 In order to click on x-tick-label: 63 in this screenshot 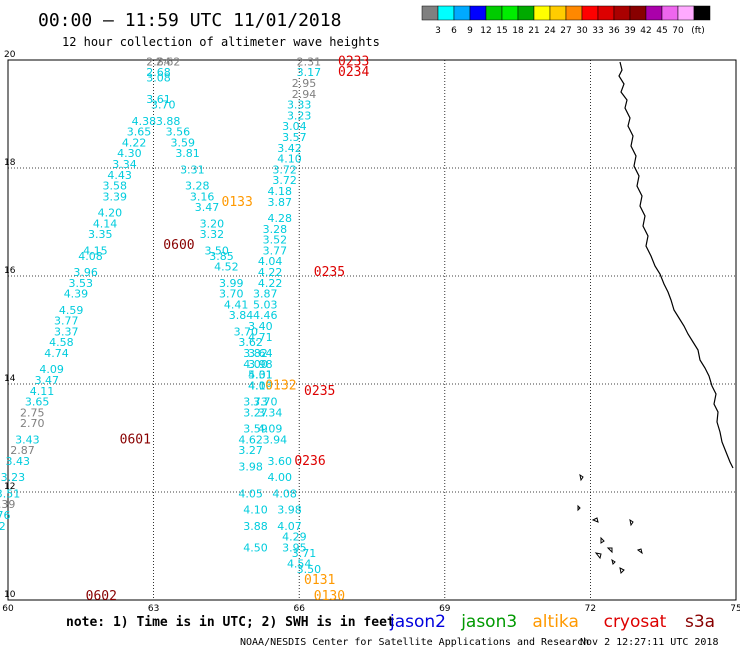, I will do `click(153, 609)`.